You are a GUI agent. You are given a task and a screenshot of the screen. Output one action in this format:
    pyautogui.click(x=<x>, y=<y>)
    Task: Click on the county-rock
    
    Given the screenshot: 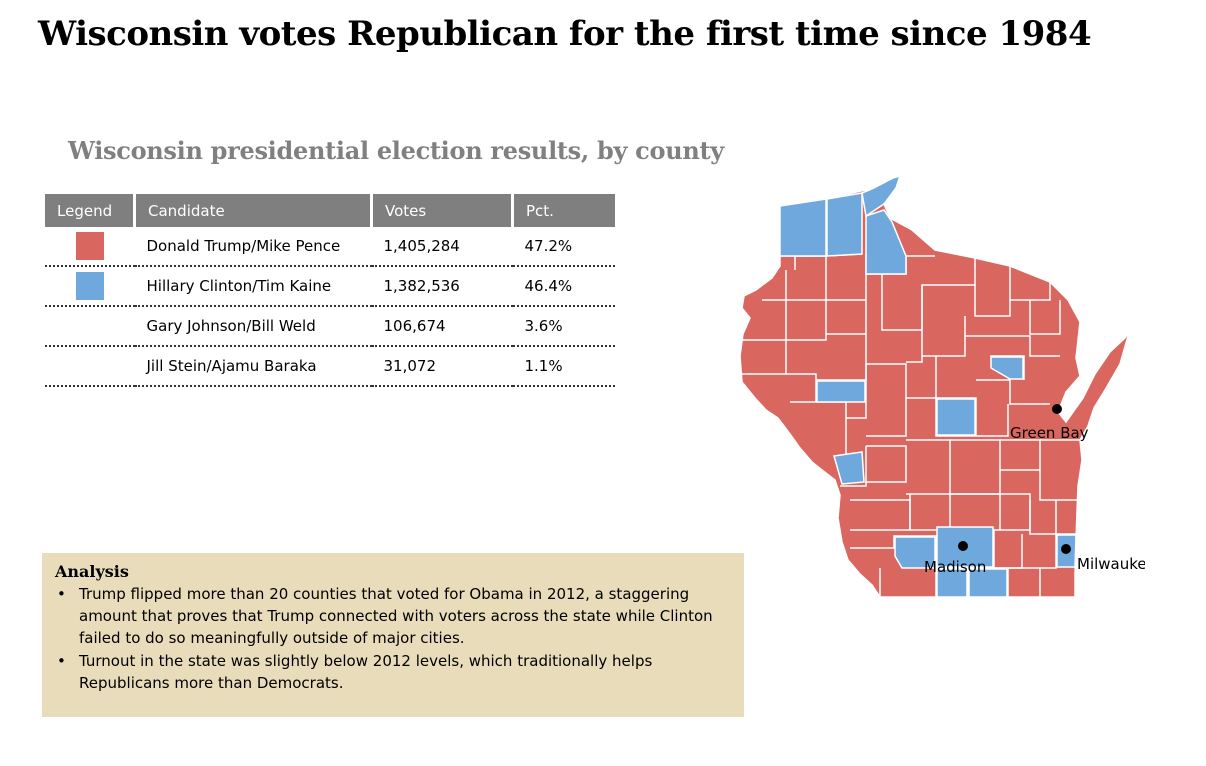 What is the action you would take?
    pyautogui.click(x=988, y=583)
    